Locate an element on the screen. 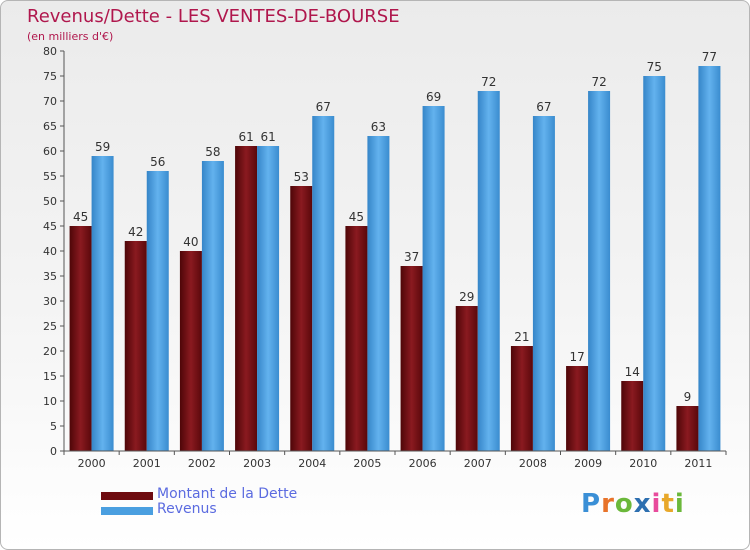  data-label: 21 is located at coordinates (521, 337).